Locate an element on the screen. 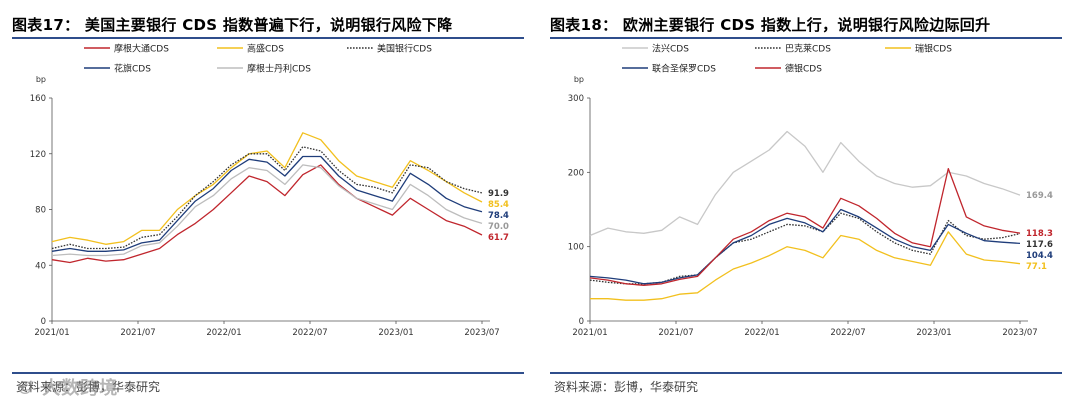 The image size is (1080, 409). y-tick-label: 100 is located at coordinates (576, 248).